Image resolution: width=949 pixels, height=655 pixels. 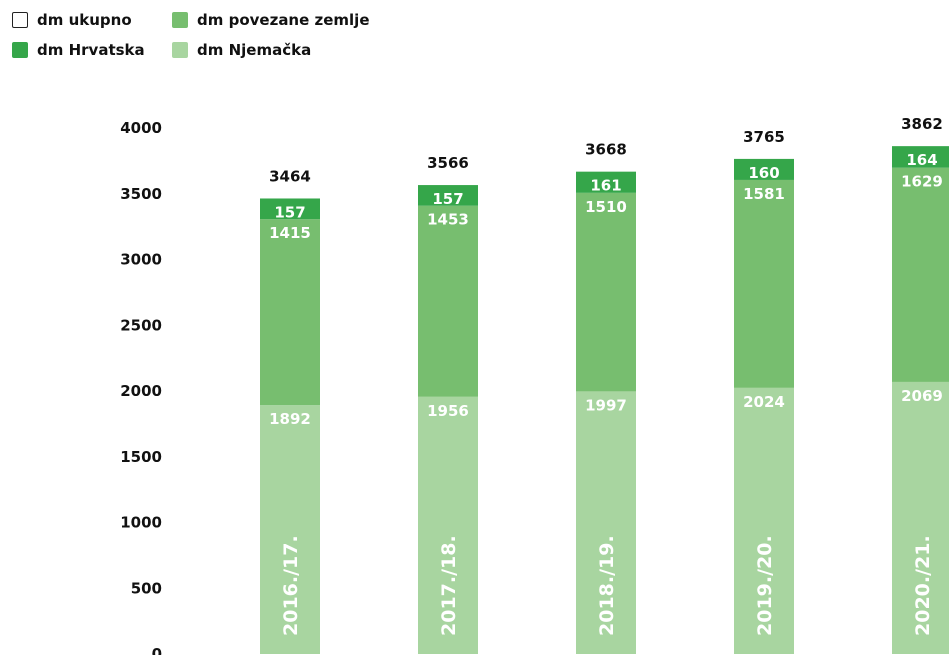 I want to click on legend-item-dm-hrvatska: dm Hrvatska, so click(x=92, y=50).